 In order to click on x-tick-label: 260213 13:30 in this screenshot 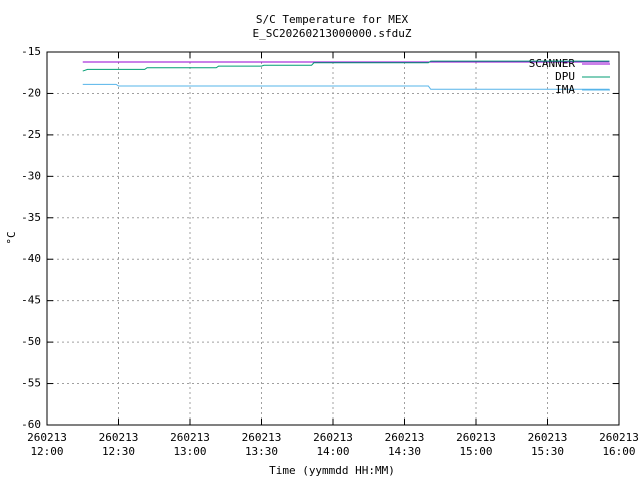, I will do `click(261, 444)`.